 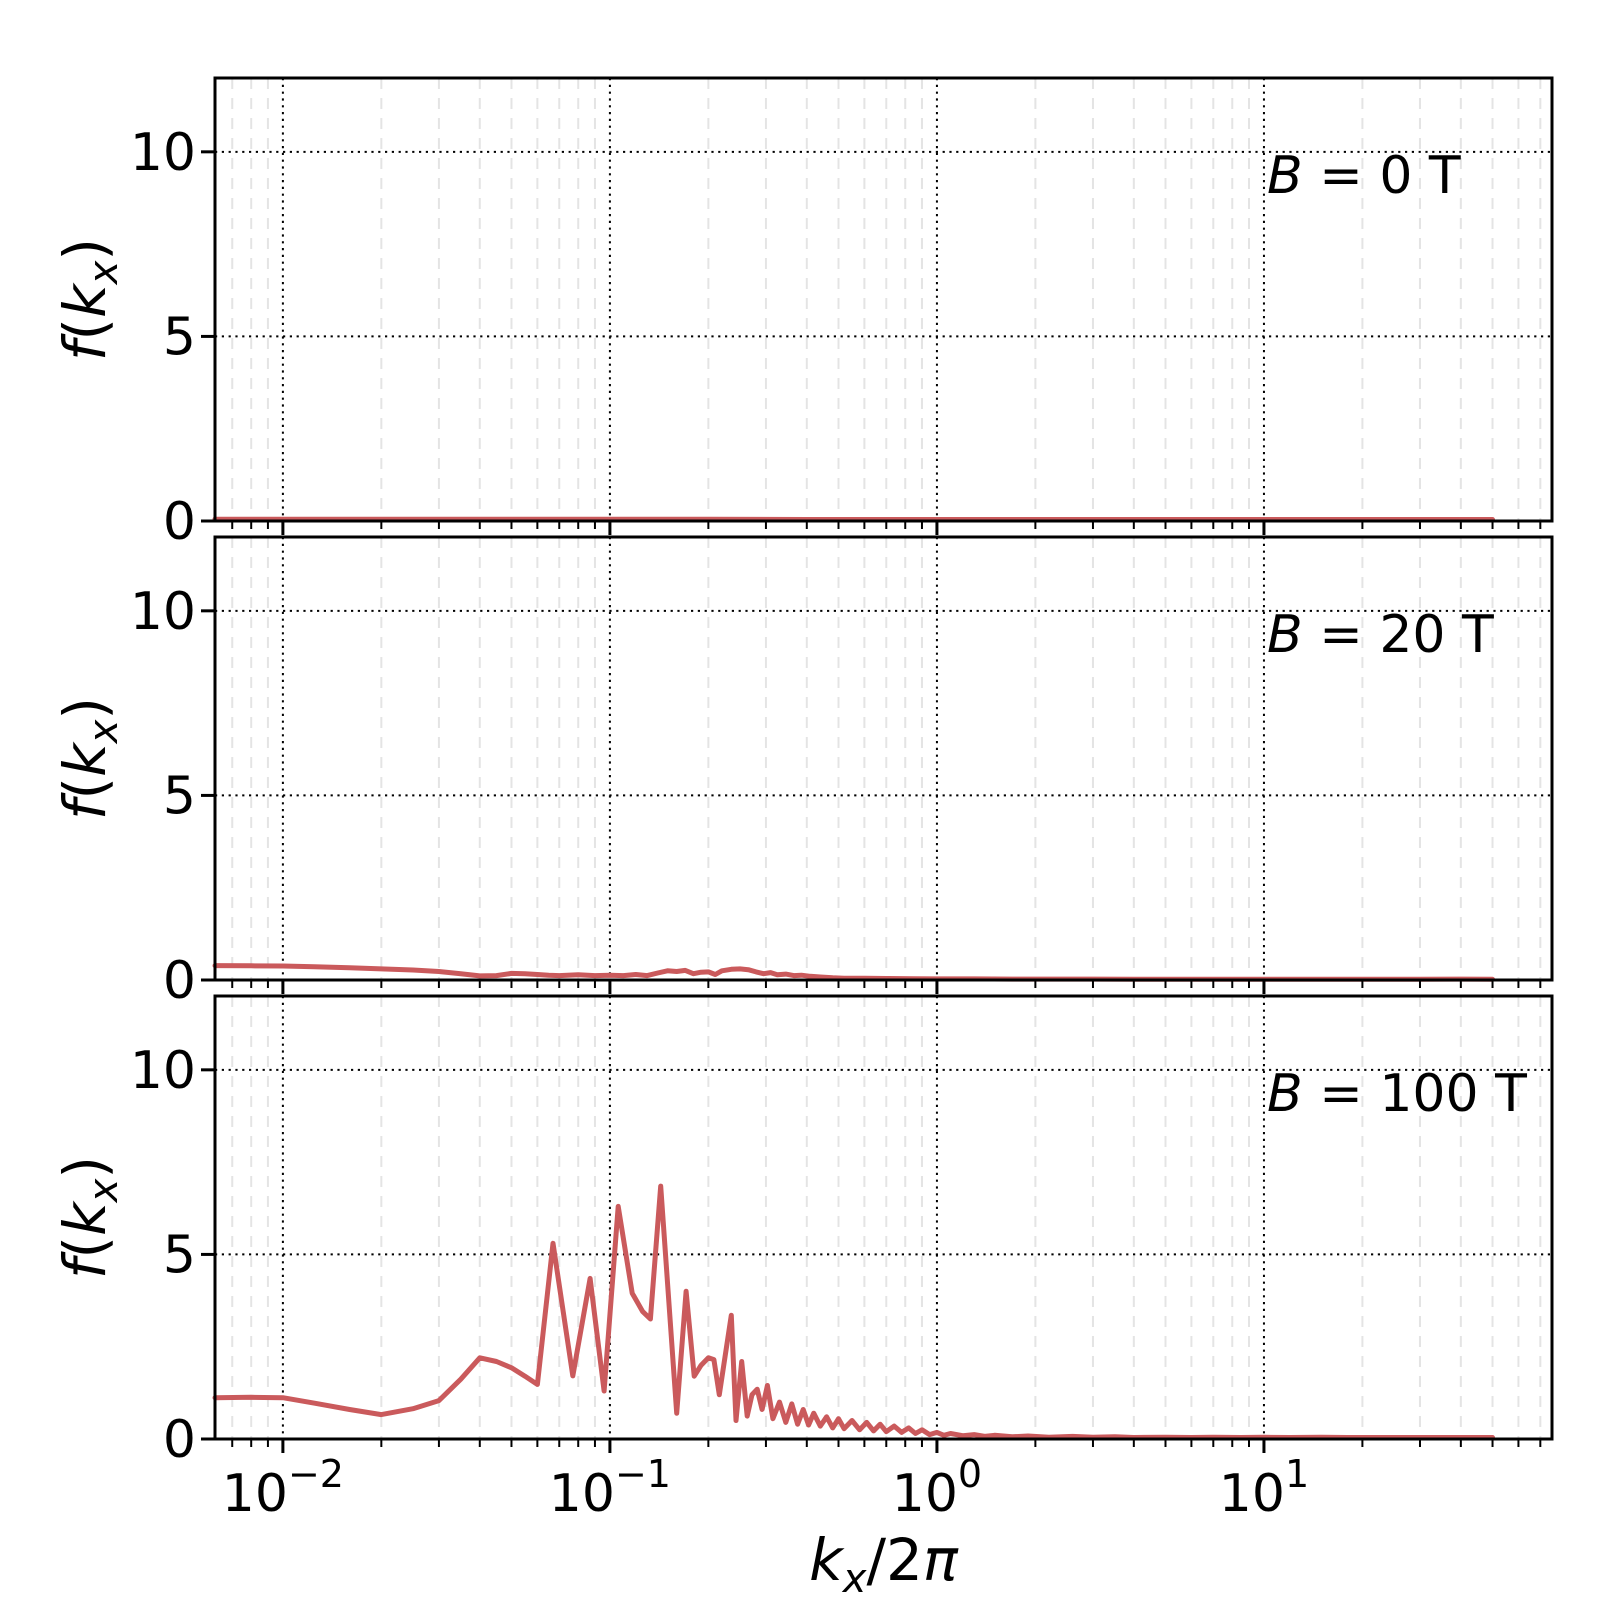 What do you see at coordinates (610, 1488) in the screenshot?
I see `x-tick-label: 10⁻¹` at bounding box center [610, 1488].